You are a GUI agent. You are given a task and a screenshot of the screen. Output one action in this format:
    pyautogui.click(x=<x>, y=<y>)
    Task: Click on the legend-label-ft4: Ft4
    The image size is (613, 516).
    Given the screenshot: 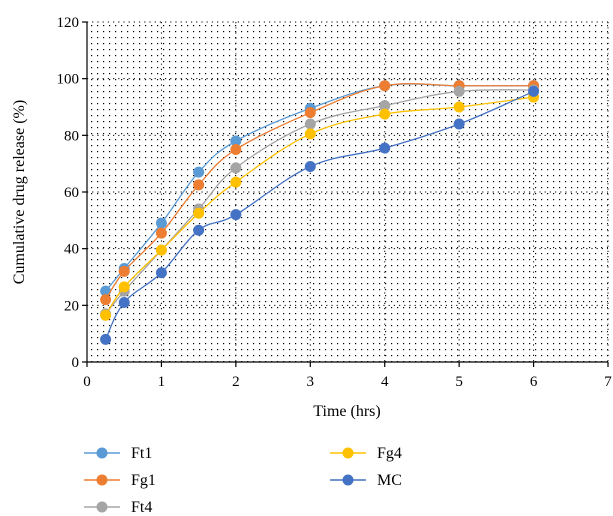 What is the action you would take?
    pyautogui.click(x=141, y=507)
    